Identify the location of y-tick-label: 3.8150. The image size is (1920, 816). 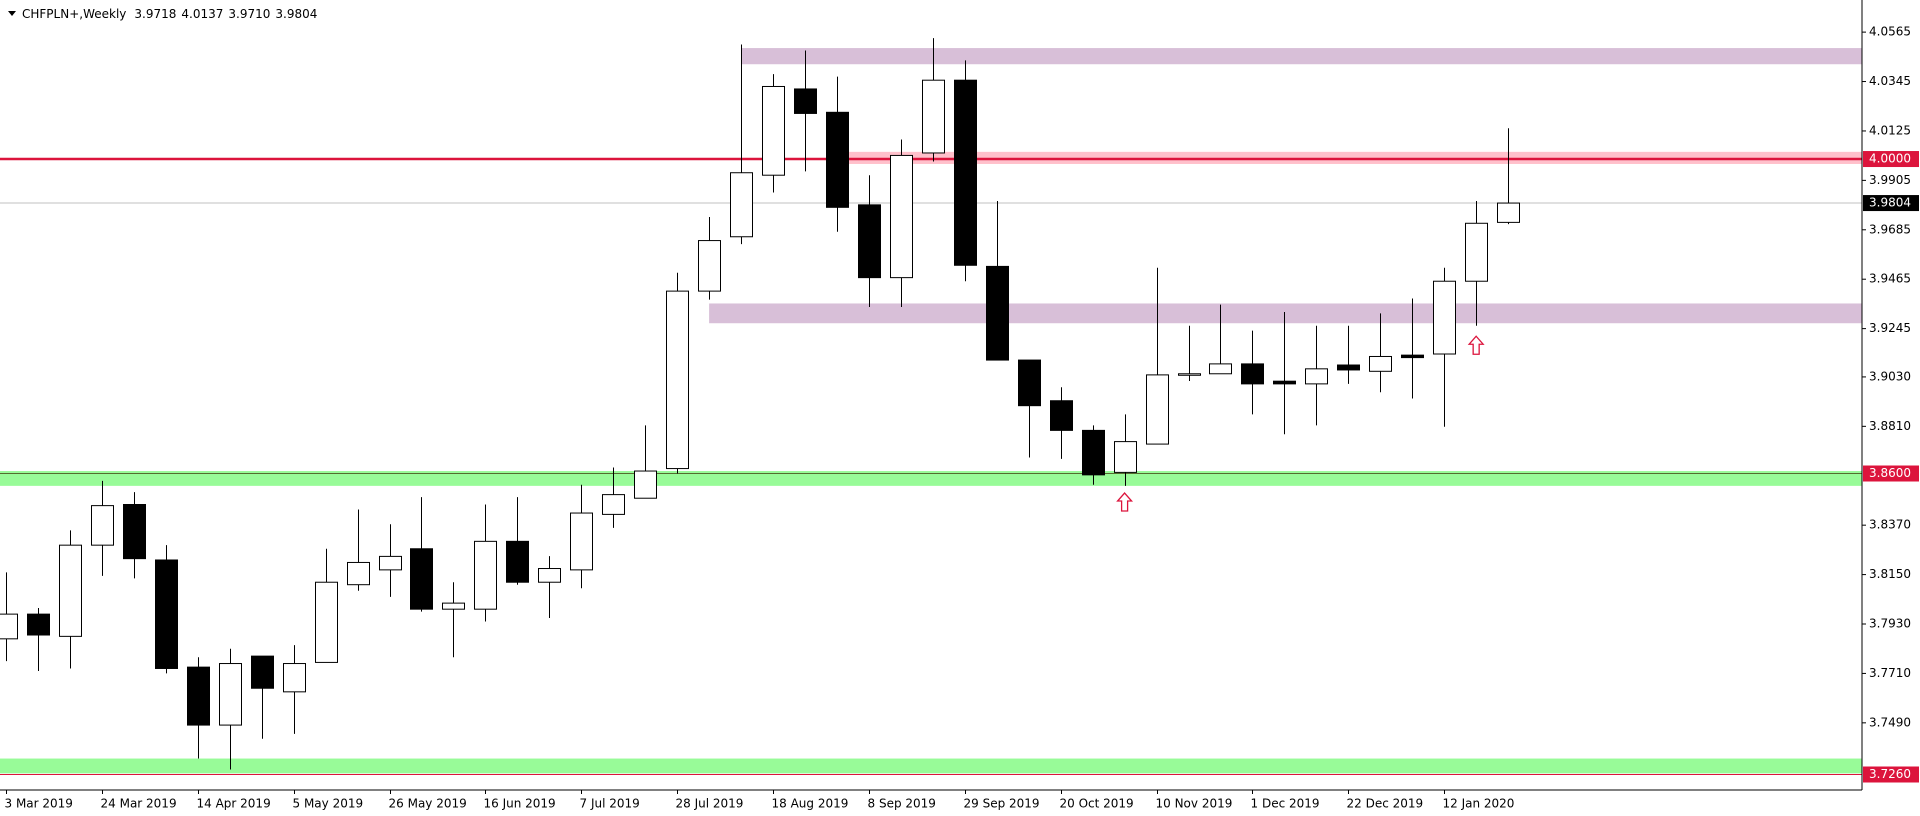
(1890, 574).